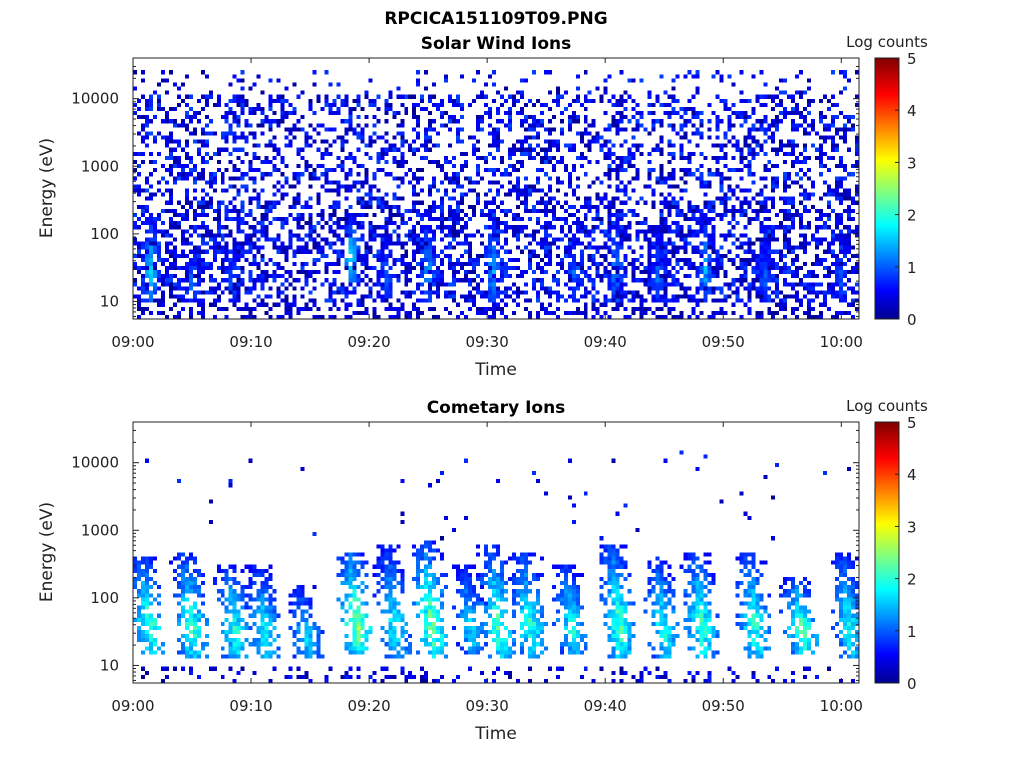 This screenshot has height=768, width=1024. I want to click on panel-title: Solar Wind Ions, so click(496, 44).